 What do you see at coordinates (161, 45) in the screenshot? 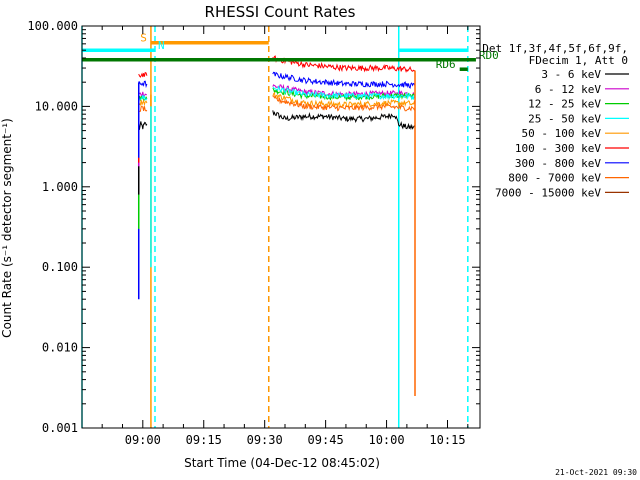
I see `flag-label-1: N` at bounding box center [161, 45].